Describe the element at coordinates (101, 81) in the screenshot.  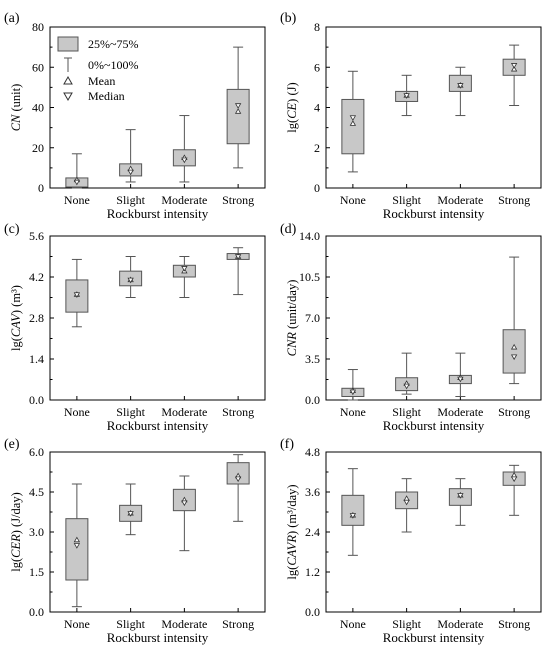
I see `legend-mean-label: Mean` at that location.